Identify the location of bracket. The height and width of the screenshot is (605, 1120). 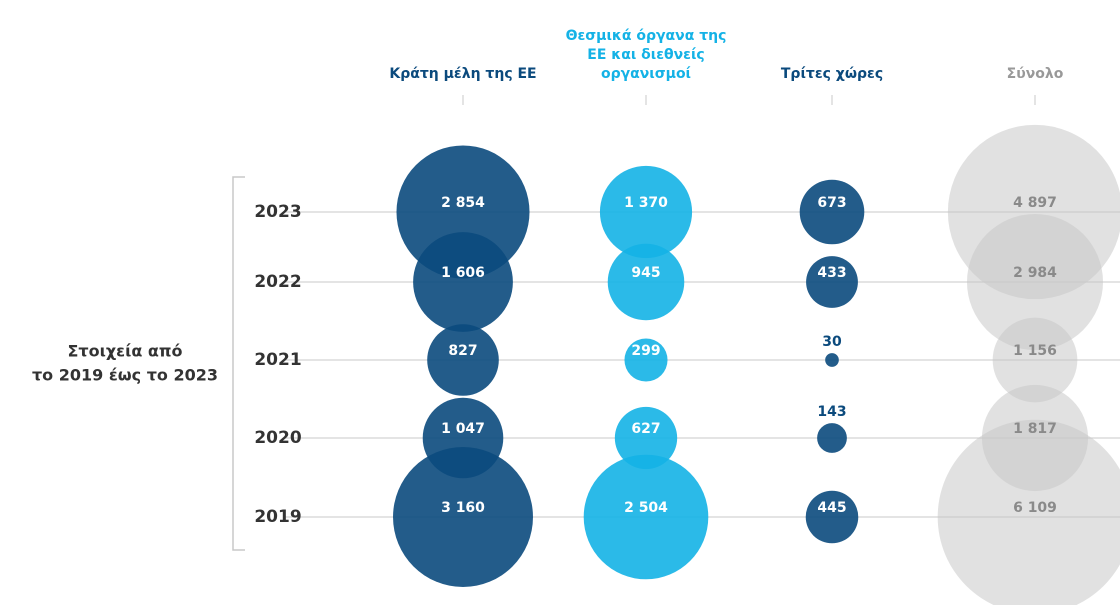
(238, 363).